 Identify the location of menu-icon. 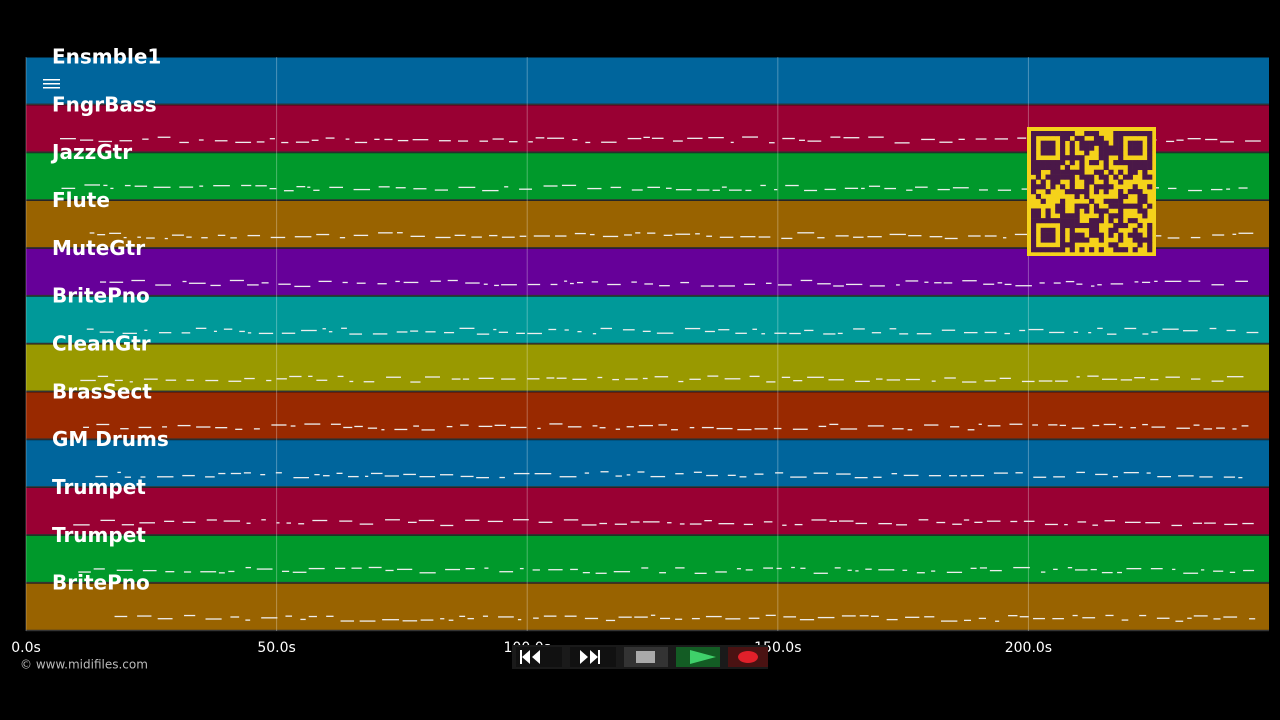
(51, 84).